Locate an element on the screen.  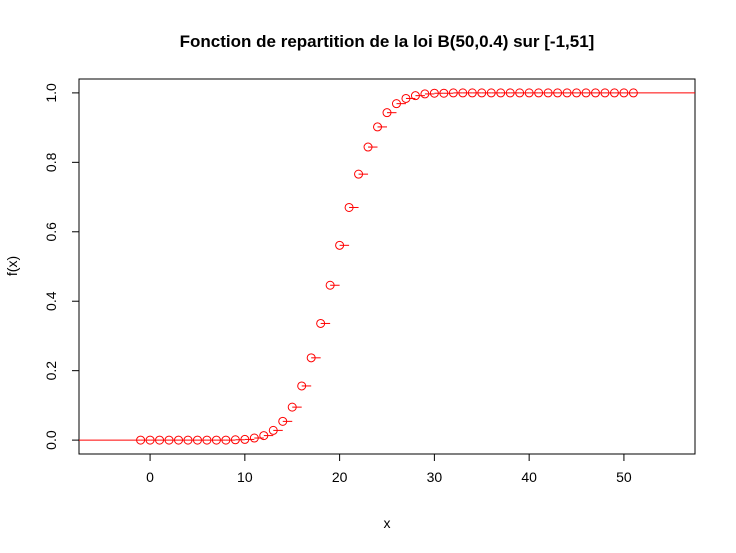
y-tick-label: 0.2 is located at coordinates (51, 371).